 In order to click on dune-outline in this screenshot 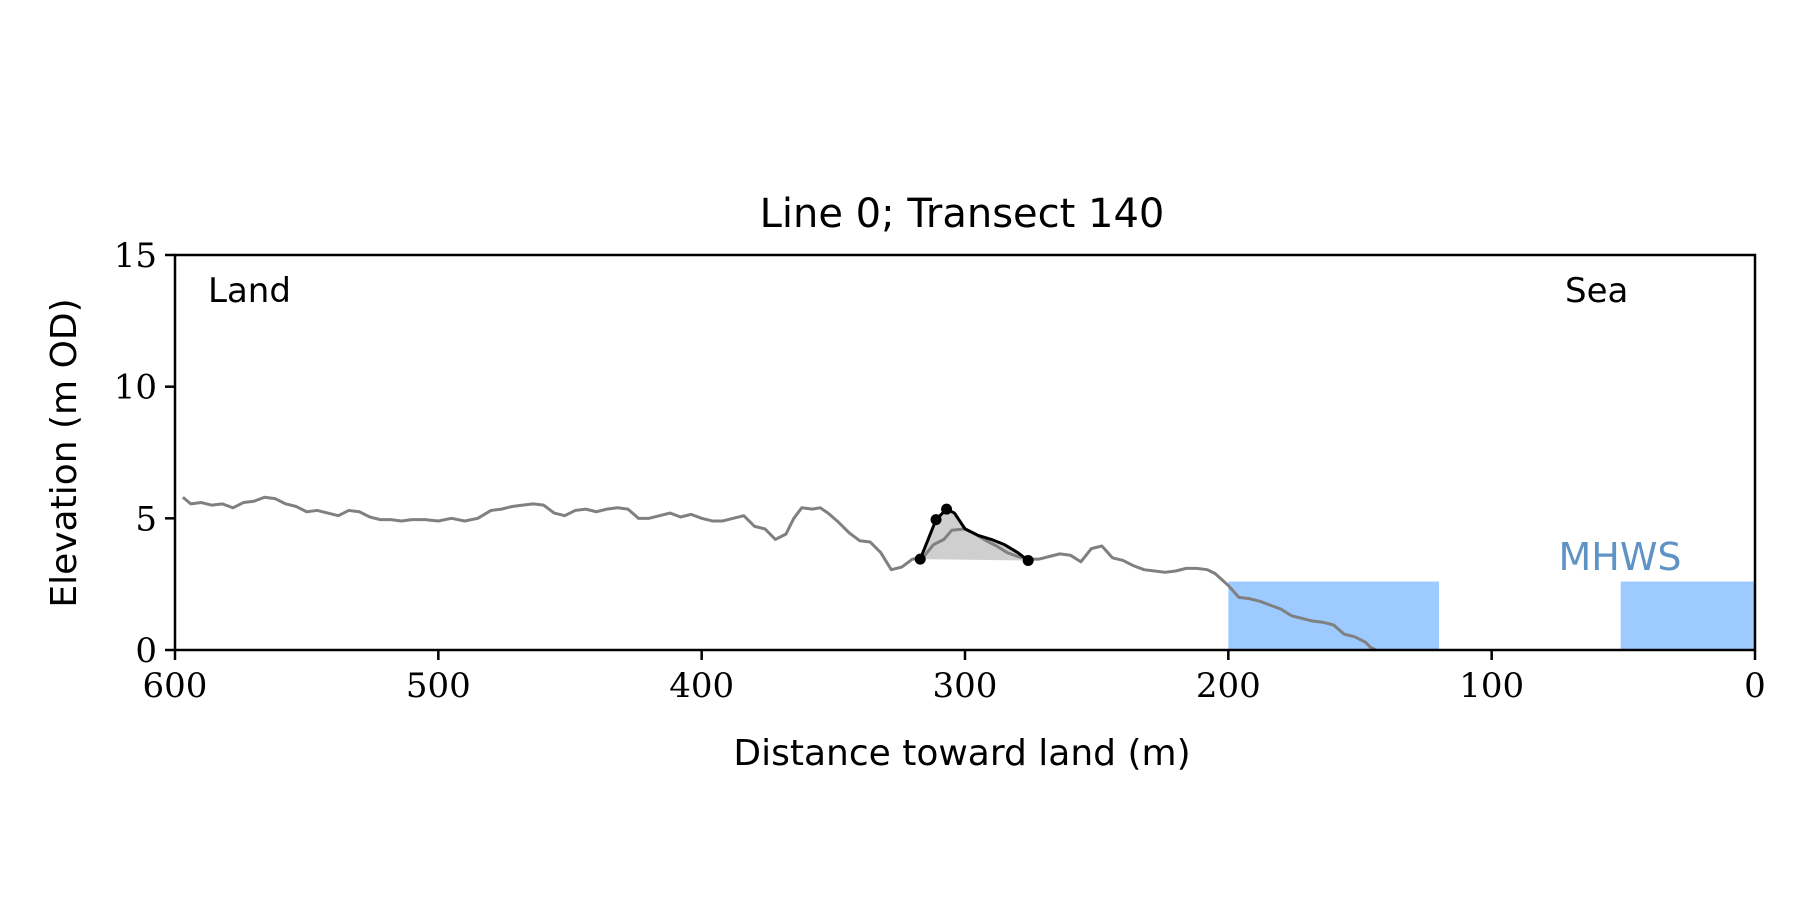, I will do `click(974, 534)`.